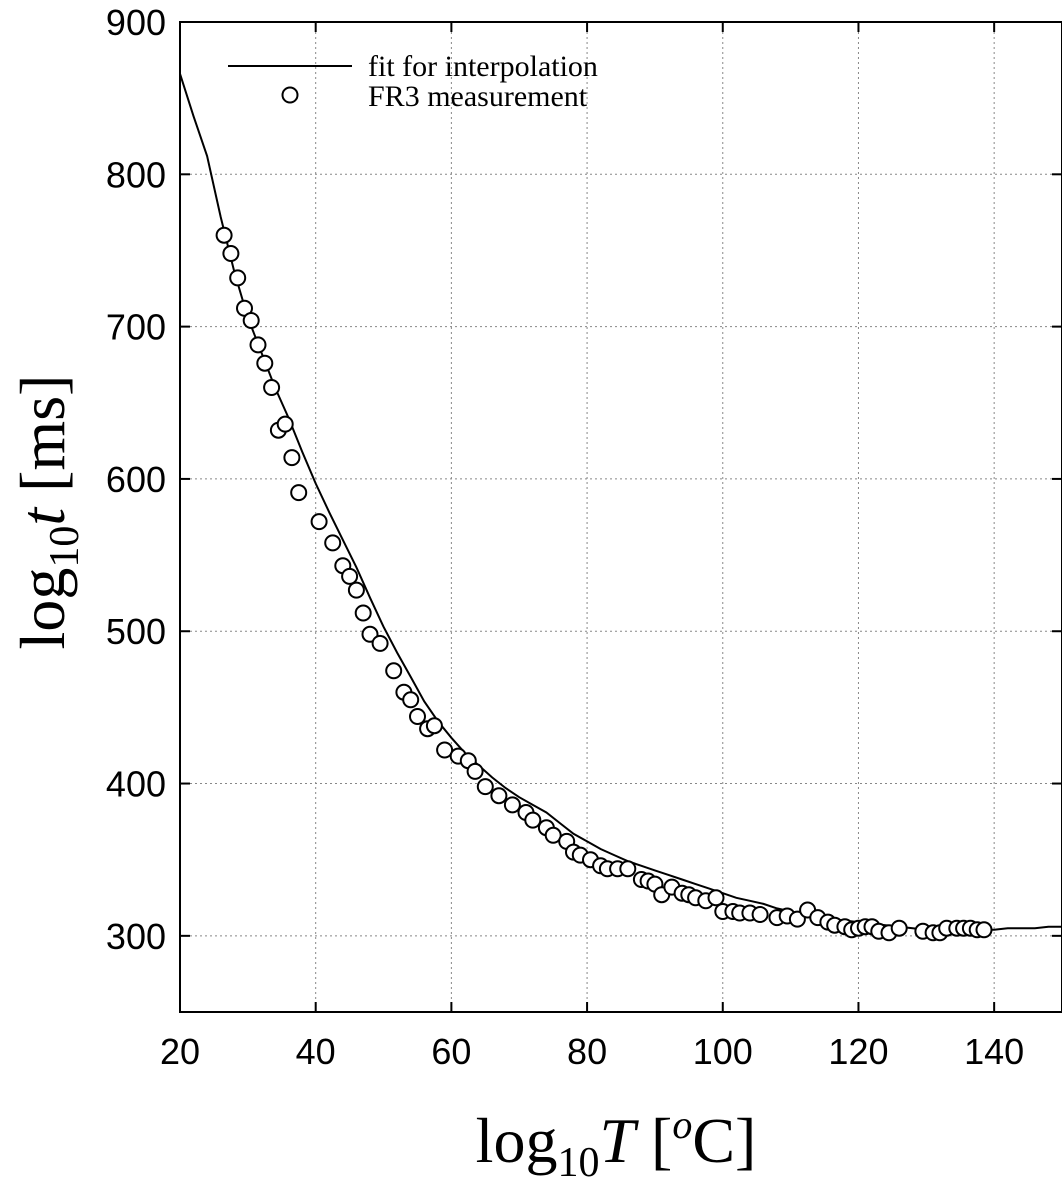 This screenshot has width=1062, height=1184. What do you see at coordinates (136, 631) in the screenshot?
I see `y-tick-label: 500` at bounding box center [136, 631].